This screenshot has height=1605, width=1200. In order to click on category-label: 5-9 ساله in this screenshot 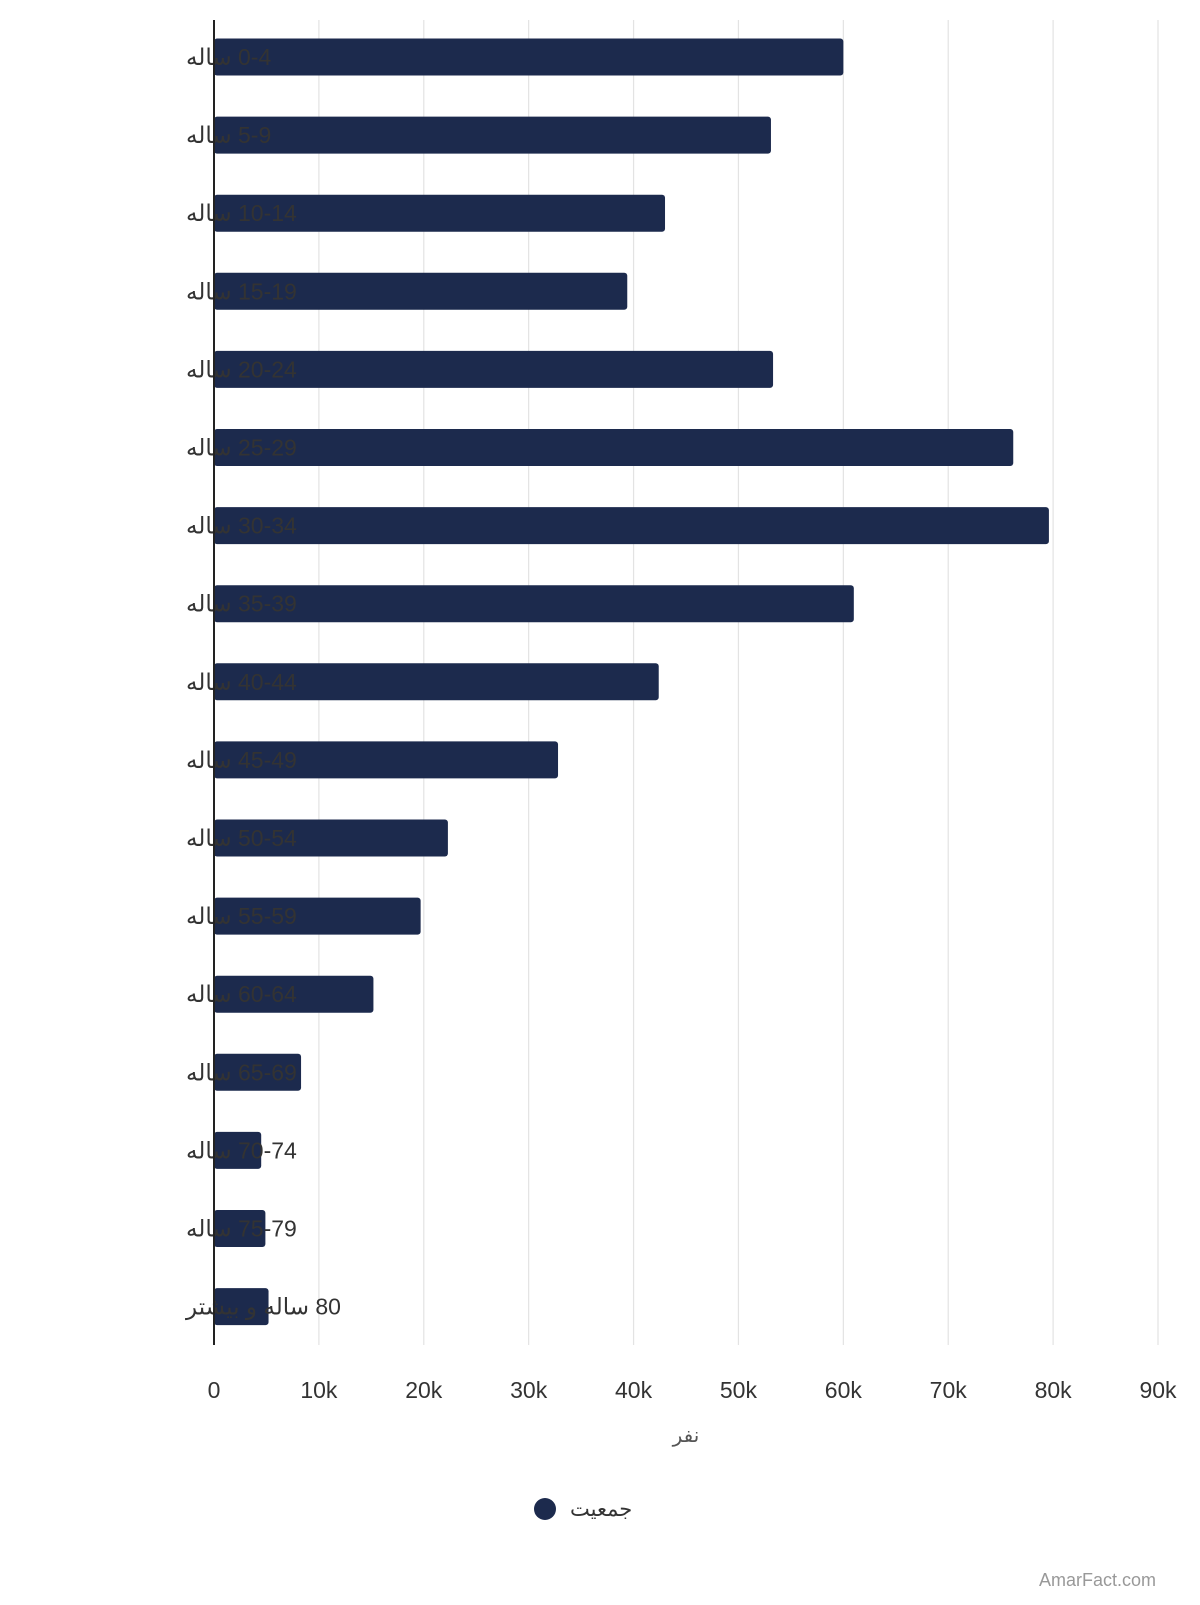, I will do `click(228, 135)`.